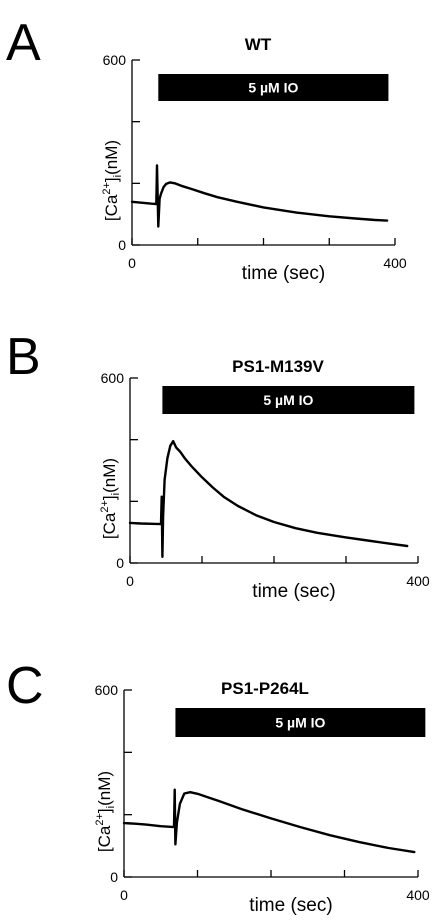  What do you see at coordinates (115, 60) in the screenshot?
I see `panel-a-y-tick-label: 600` at bounding box center [115, 60].